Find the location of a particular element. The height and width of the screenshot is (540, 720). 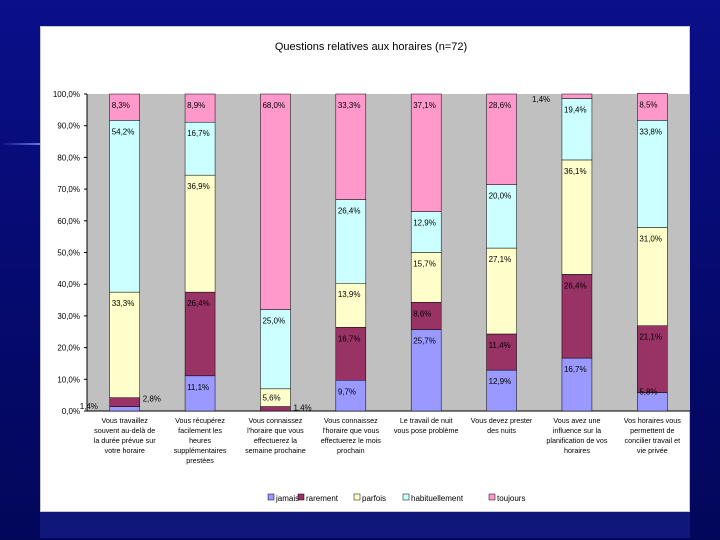

category-label: heures is located at coordinates (200, 440).